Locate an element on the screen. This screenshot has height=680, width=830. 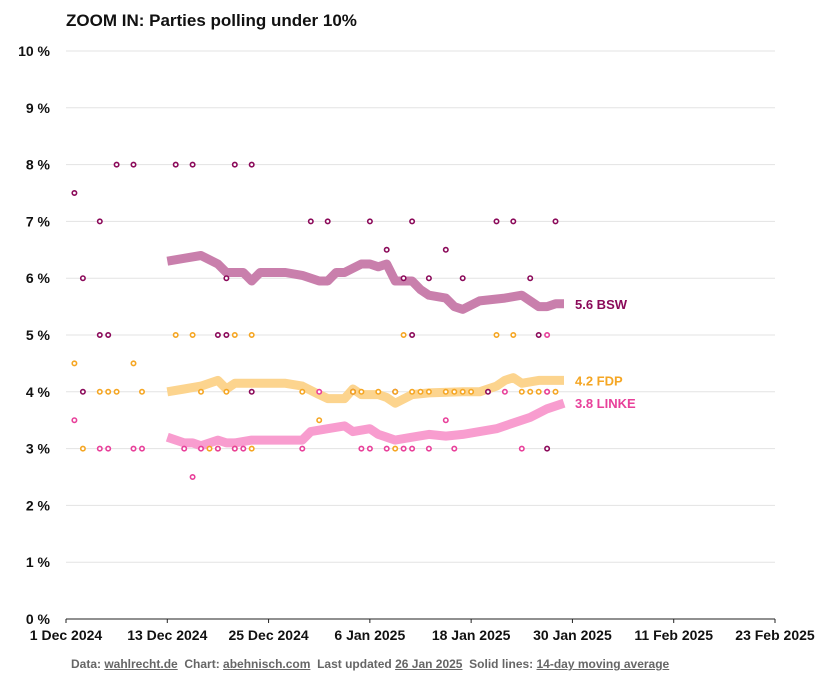
y-tick-label: 5 % is located at coordinates (38, 335).